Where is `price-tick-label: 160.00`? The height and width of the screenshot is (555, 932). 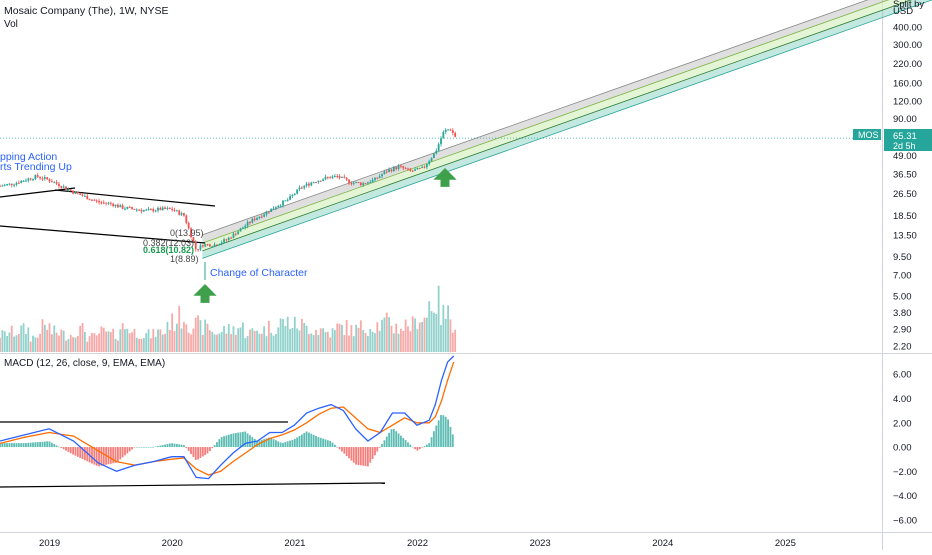
price-tick-label: 160.00 is located at coordinates (907, 84).